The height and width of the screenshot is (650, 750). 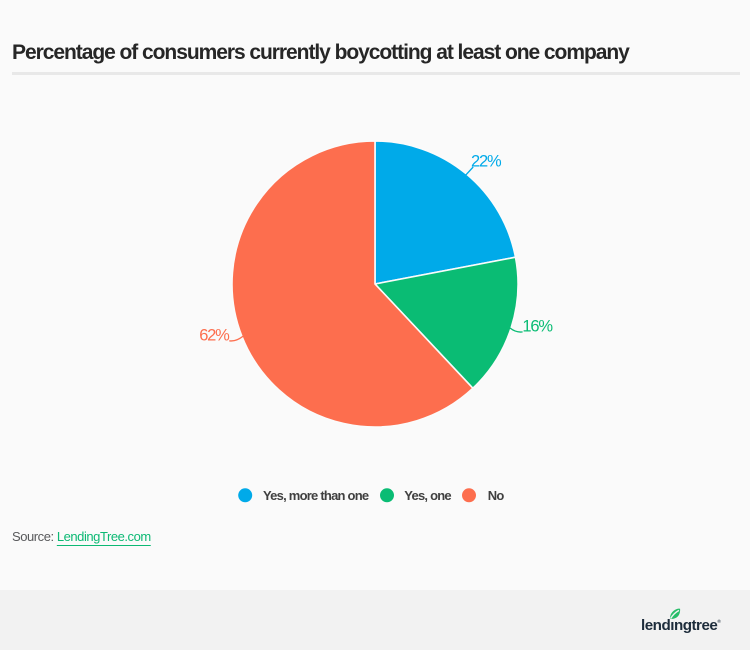 What do you see at coordinates (427, 495) in the screenshot?
I see `svg-text: Yes, one` at bounding box center [427, 495].